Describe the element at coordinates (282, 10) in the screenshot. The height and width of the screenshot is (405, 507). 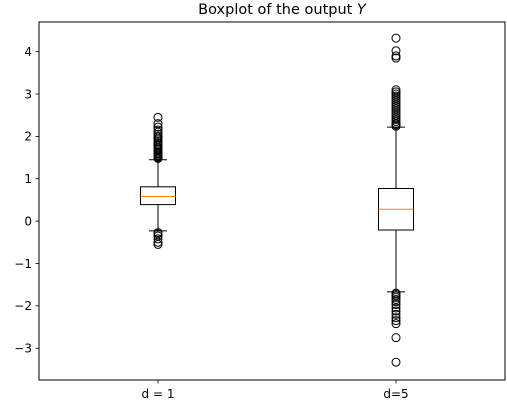
I see `chart-title: Boxplot of the output Y` at that location.